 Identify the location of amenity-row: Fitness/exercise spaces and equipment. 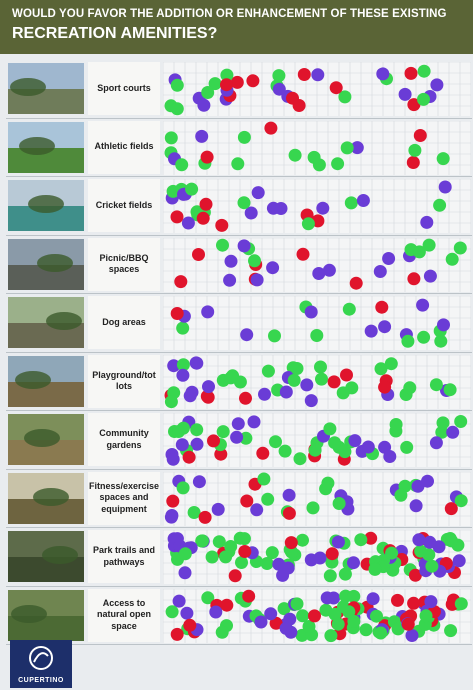
(239, 499).